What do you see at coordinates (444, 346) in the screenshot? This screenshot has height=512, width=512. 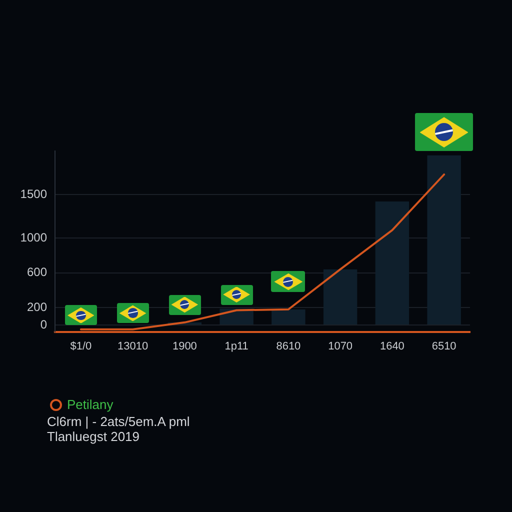 I see `x-tick-label: 6510` at bounding box center [444, 346].